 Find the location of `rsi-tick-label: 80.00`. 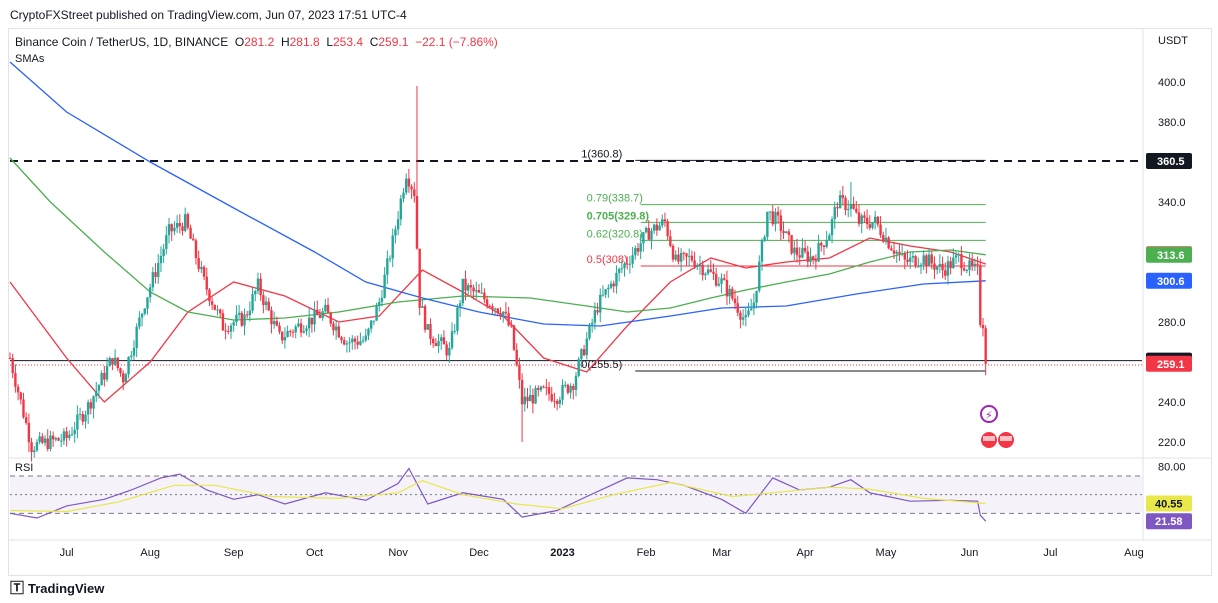

rsi-tick-label: 80.00 is located at coordinates (1172, 468).